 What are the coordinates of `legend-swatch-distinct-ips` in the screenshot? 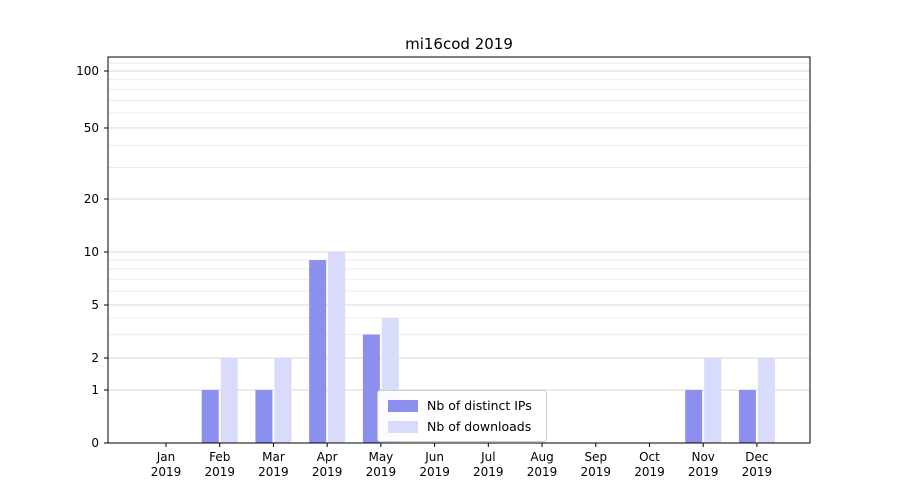 It's located at (403, 405).